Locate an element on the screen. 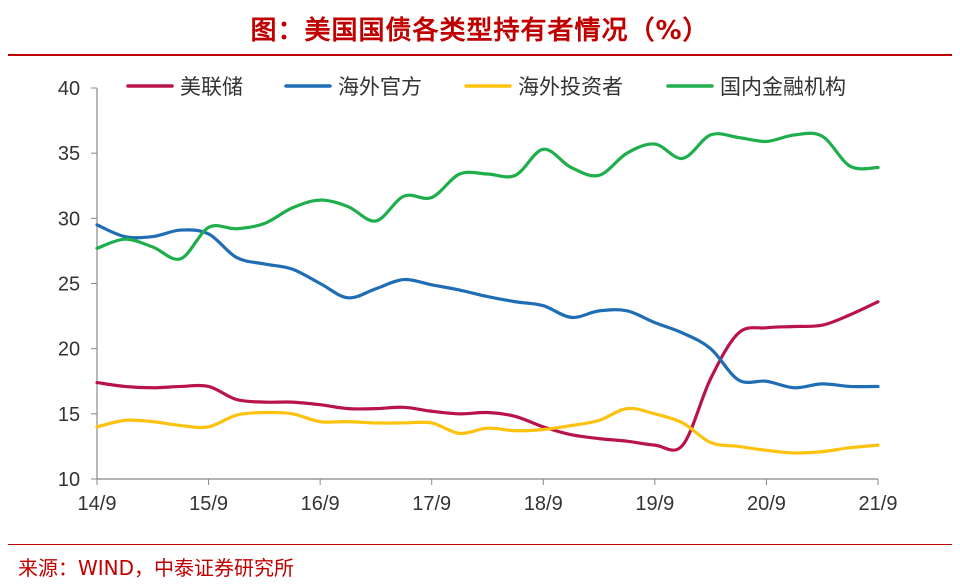 The height and width of the screenshot is (588, 960). y-tick-label: 10 is located at coordinates (69, 480).